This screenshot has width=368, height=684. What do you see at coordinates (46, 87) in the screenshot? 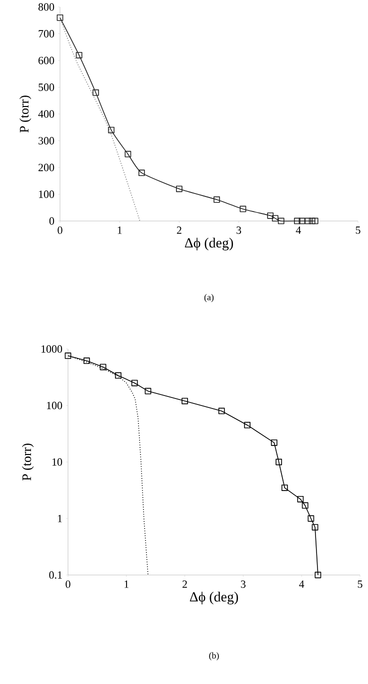
I see `y-tick-label: 500` at bounding box center [46, 87].